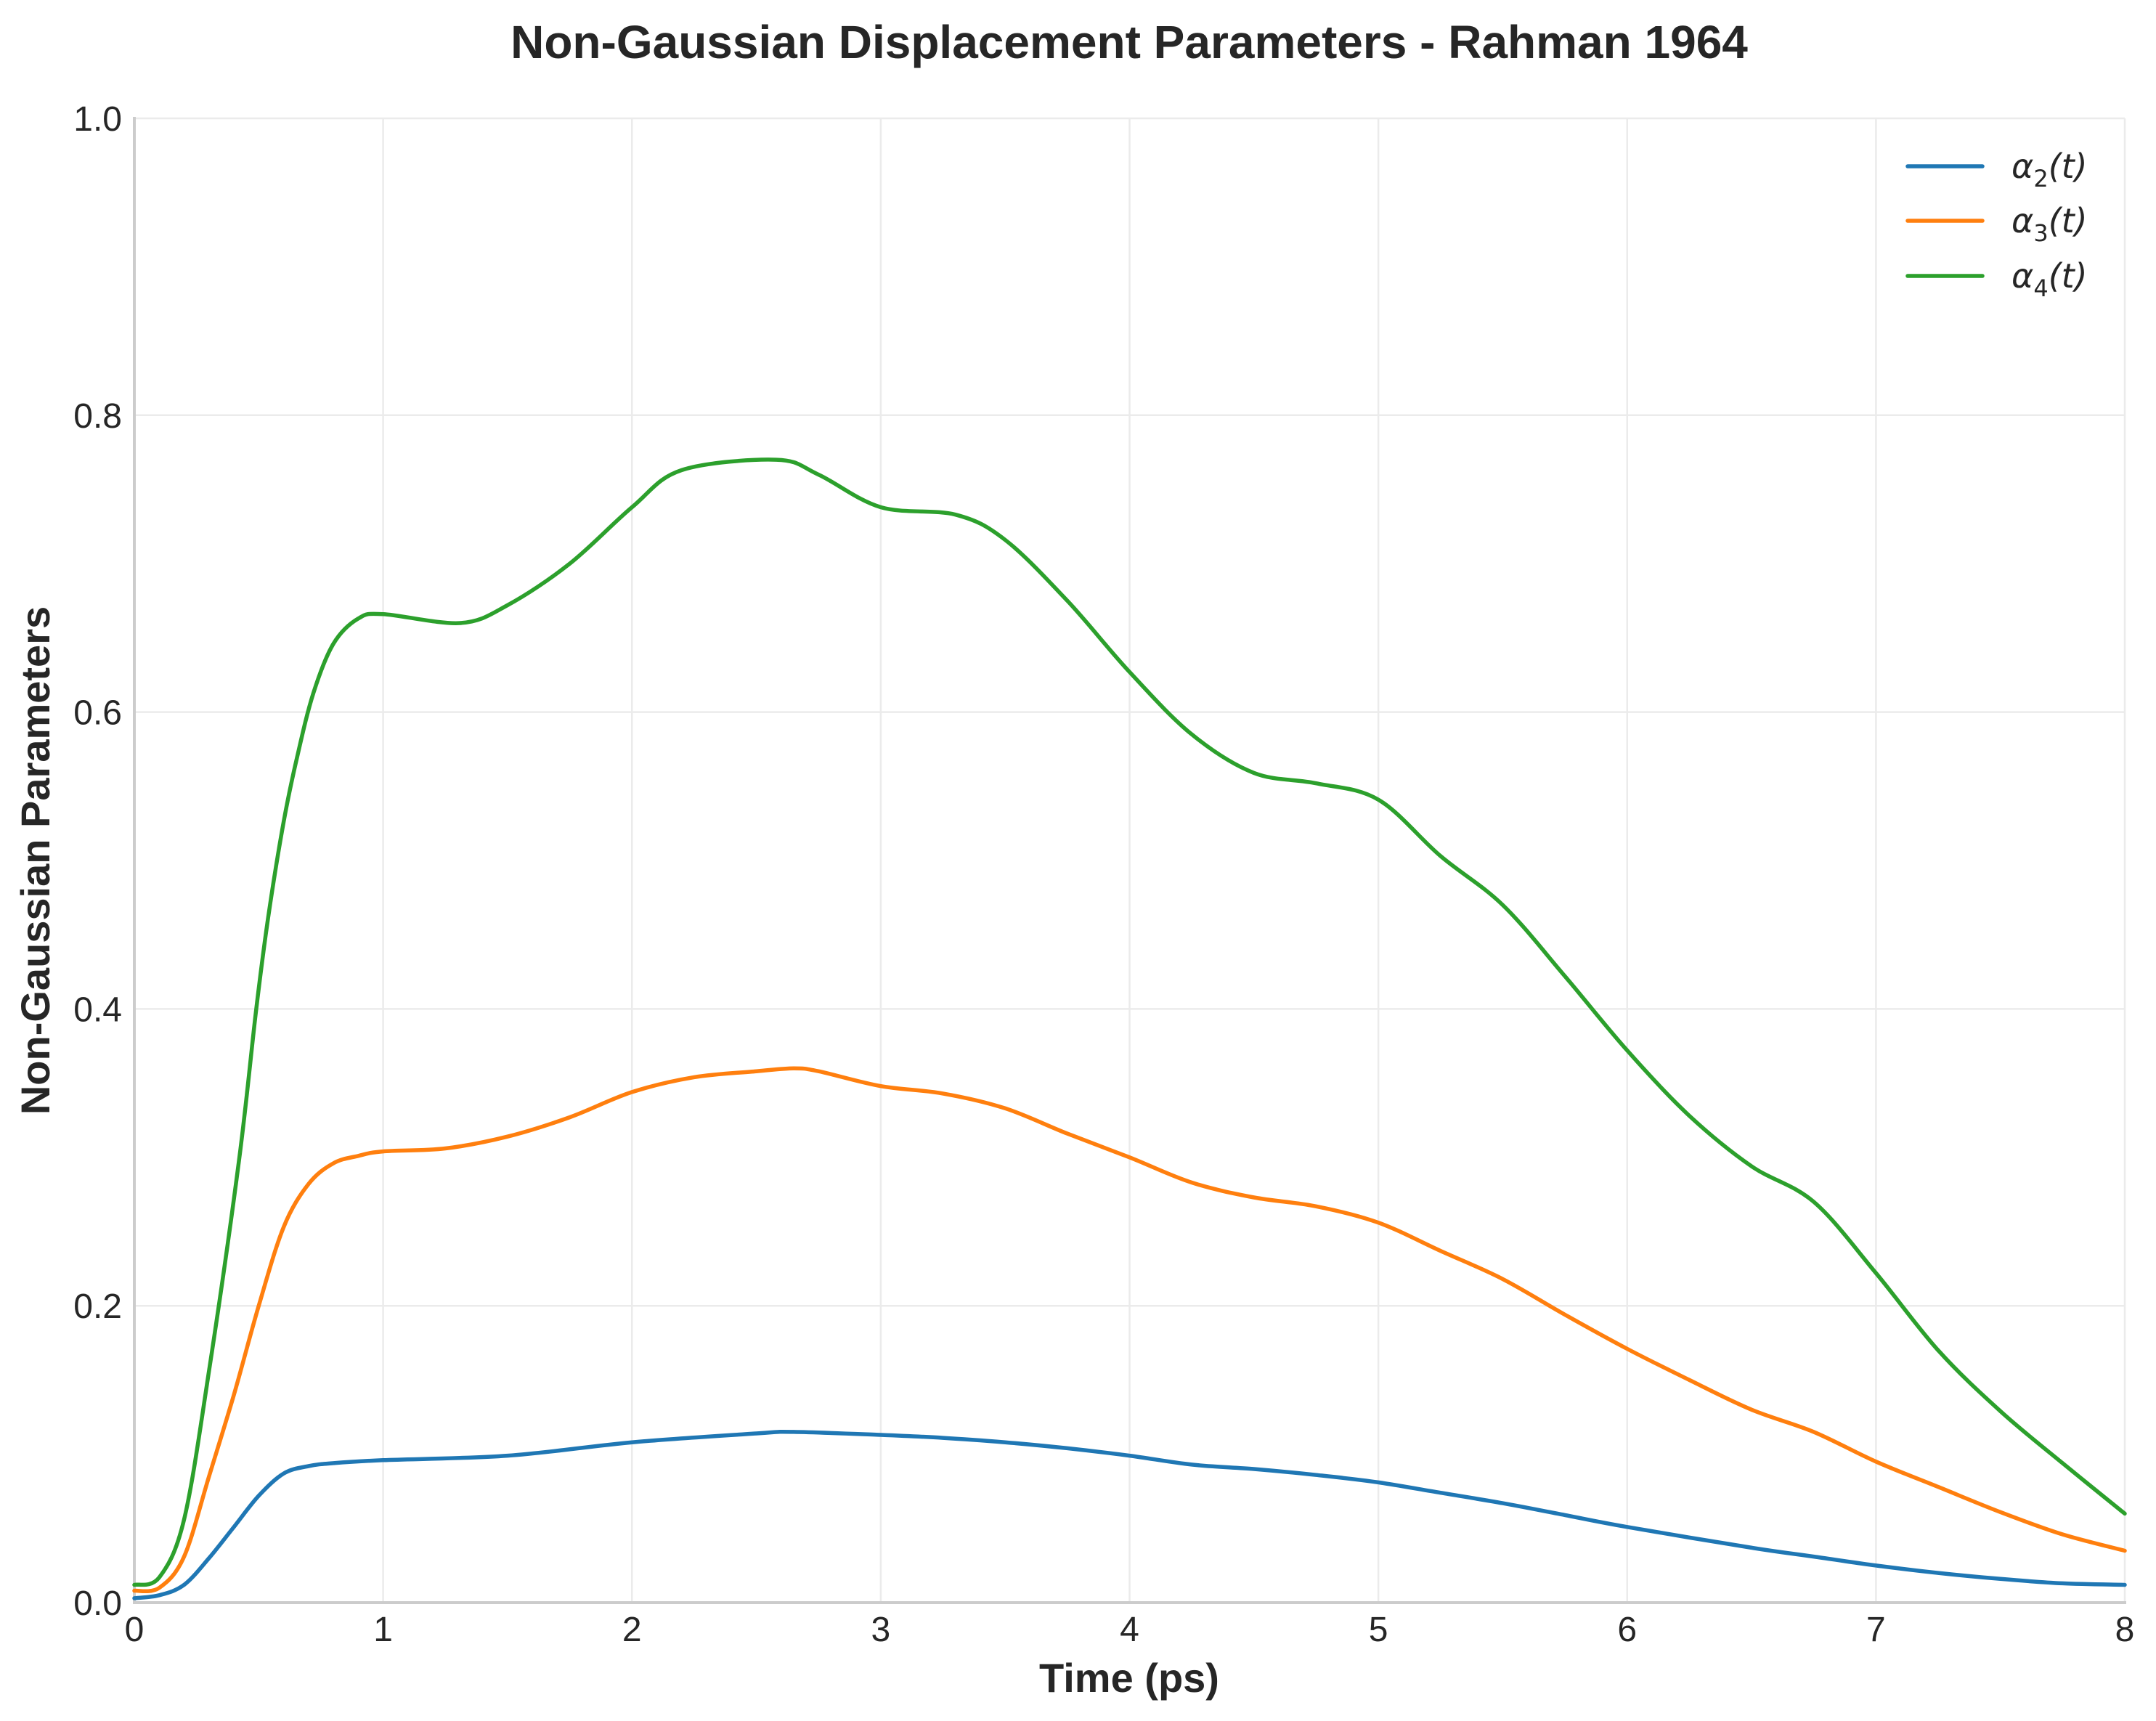 The image size is (2156, 1721). What do you see at coordinates (97, 713) in the screenshot?
I see `y-tick-label: 0.6` at bounding box center [97, 713].